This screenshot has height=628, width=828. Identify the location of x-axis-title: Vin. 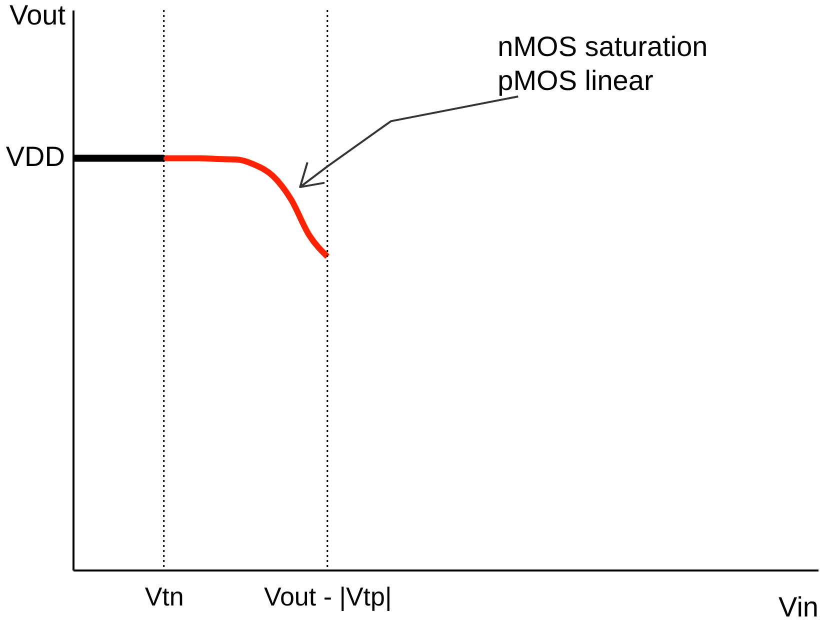
(798, 607).